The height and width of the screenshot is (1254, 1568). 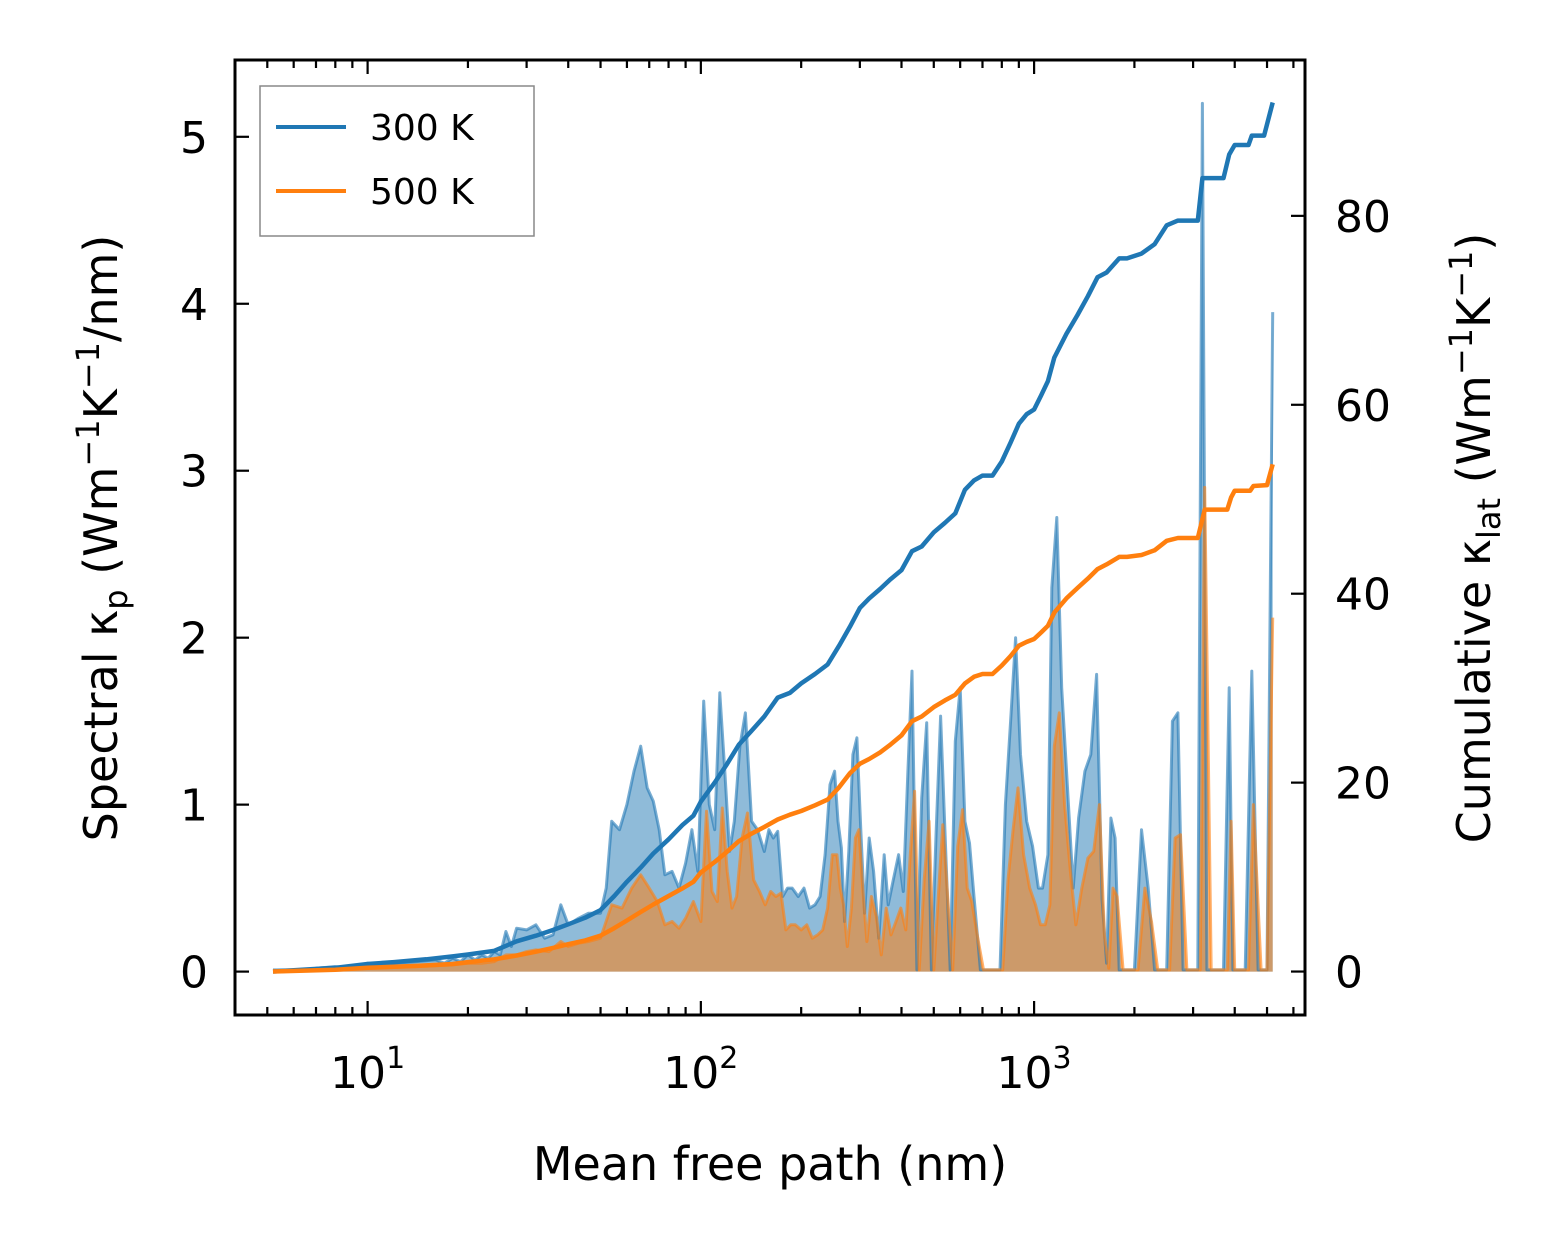 I want to click on x-axis-title: Mean free path (nm), so click(x=770, y=1164).